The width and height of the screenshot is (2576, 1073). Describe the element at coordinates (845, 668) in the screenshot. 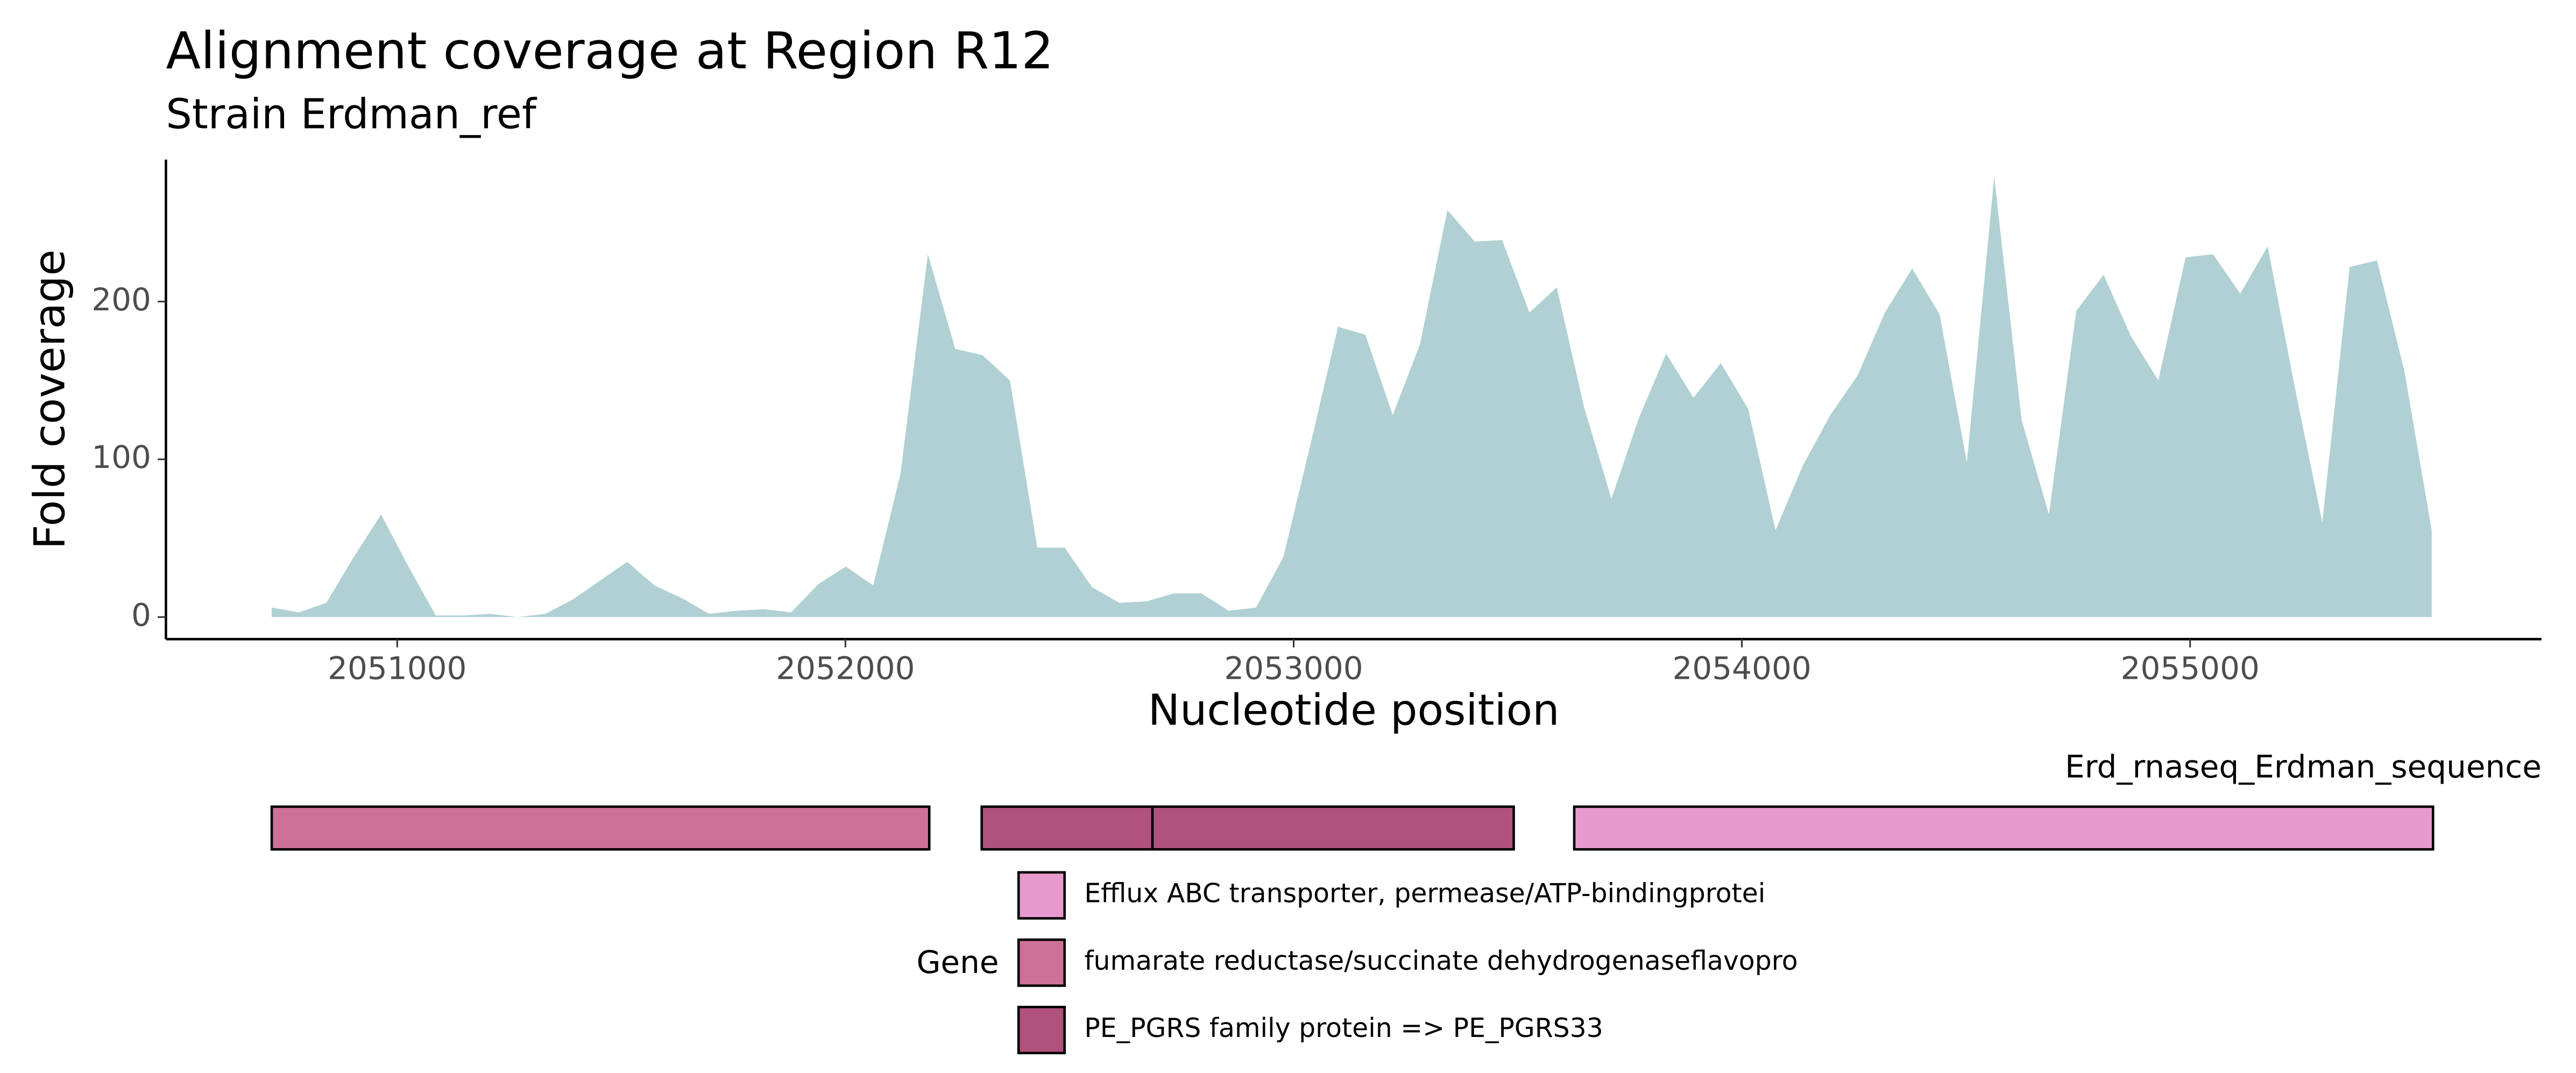

I see `x-tick-label: 2052000` at that location.